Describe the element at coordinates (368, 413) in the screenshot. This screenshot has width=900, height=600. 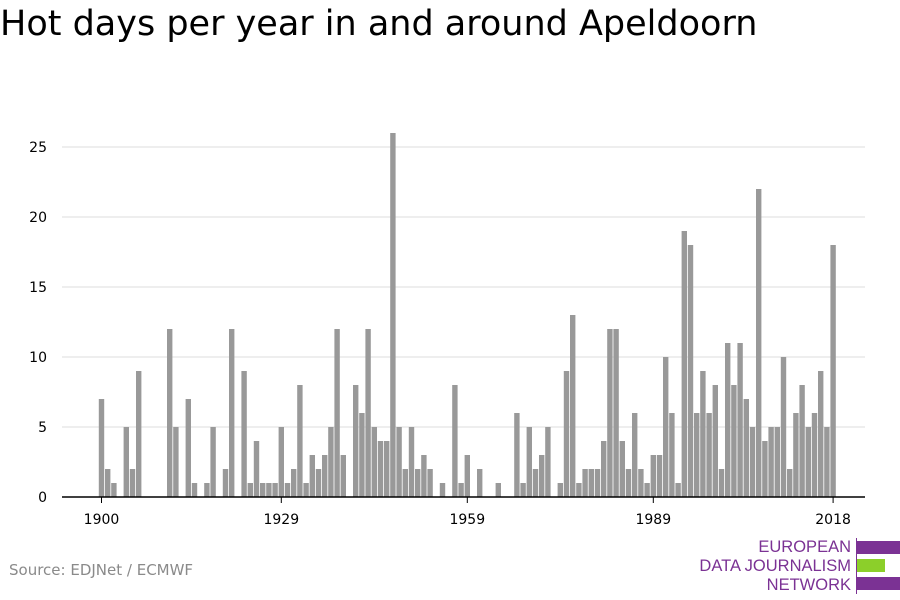
I see `bar-1943` at that location.